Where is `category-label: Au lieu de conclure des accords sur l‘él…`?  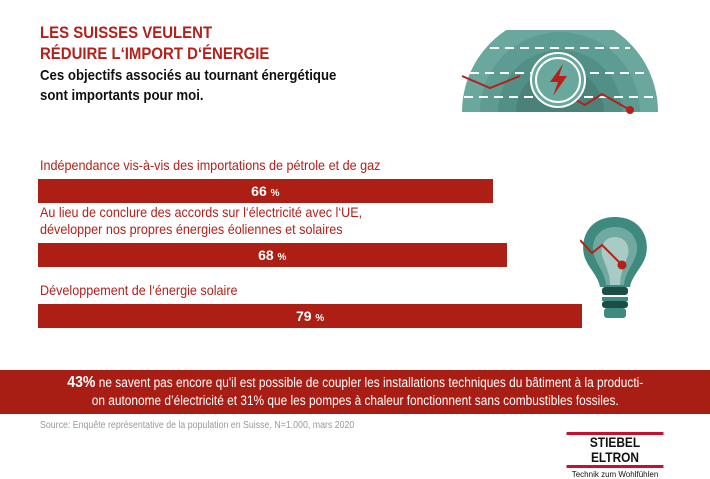
category-label: Au lieu de conclure des accords sur l‘él… is located at coordinates (201, 220).